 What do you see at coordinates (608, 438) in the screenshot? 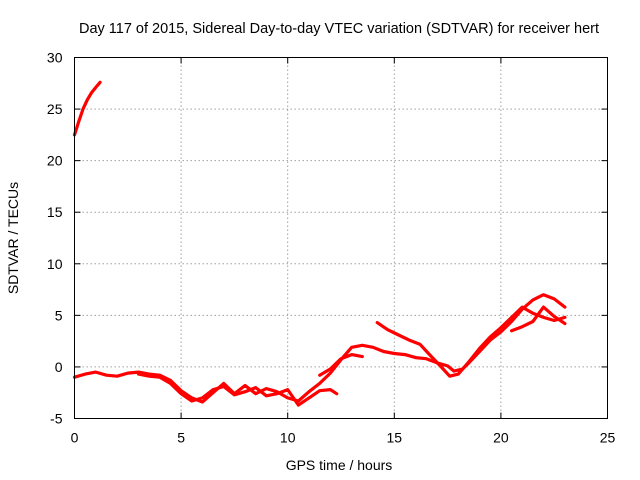
I see `x-tick-label: 25` at bounding box center [608, 438].